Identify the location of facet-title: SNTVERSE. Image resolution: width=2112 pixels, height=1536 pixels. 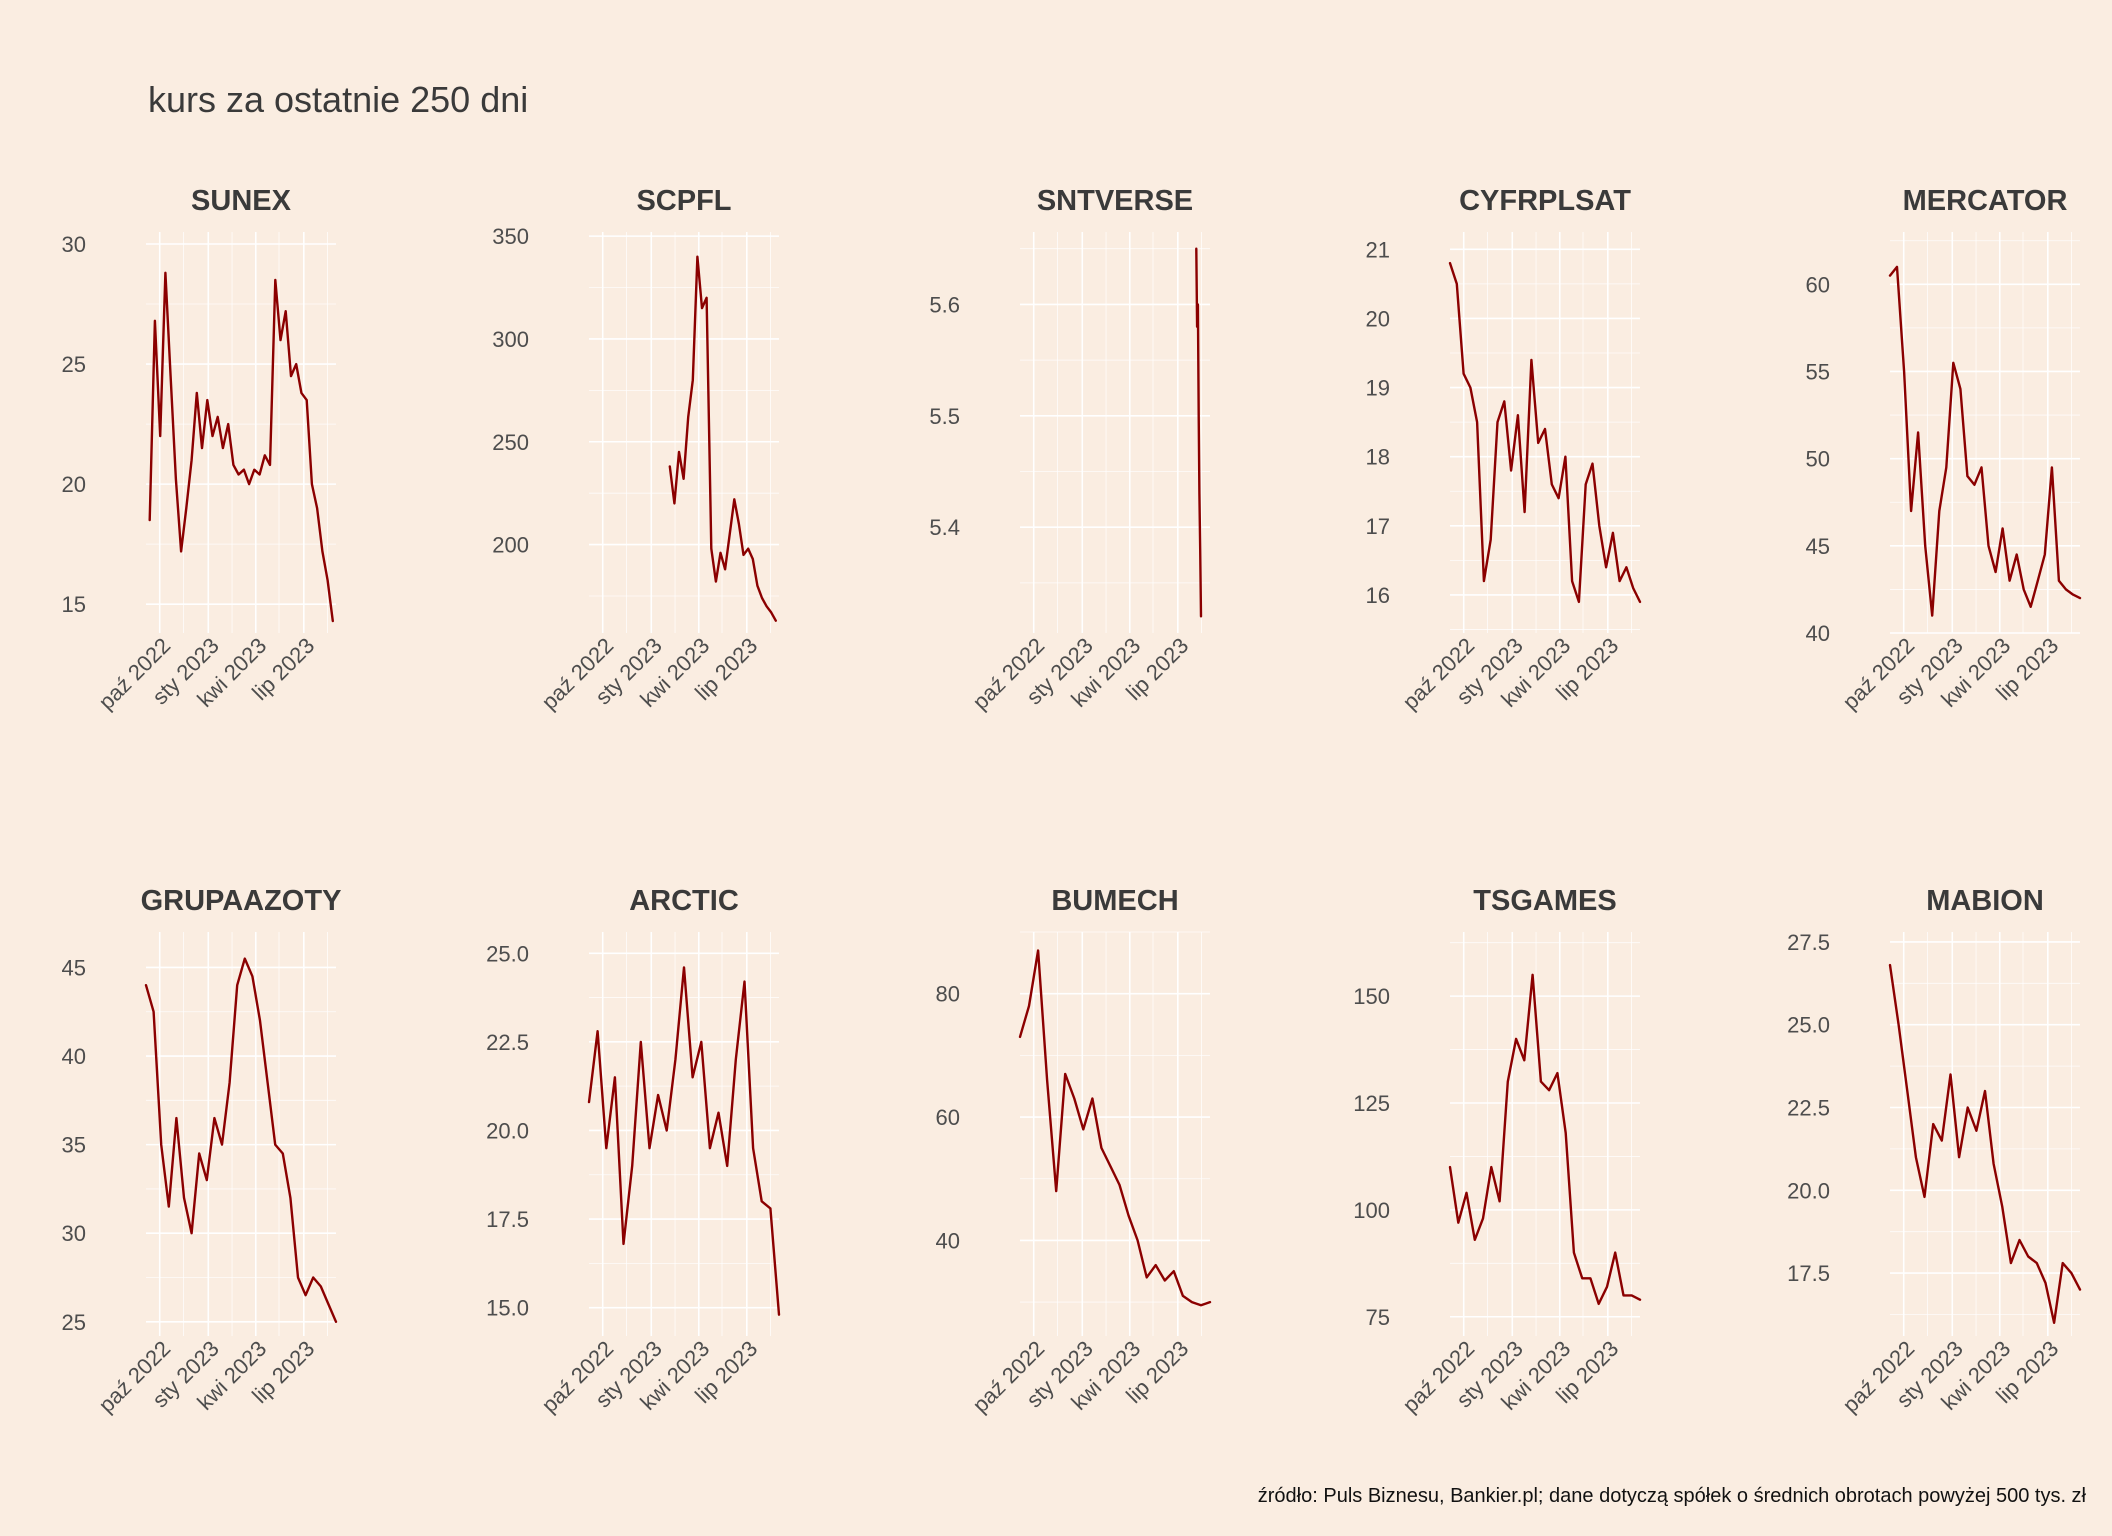
(1115, 201).